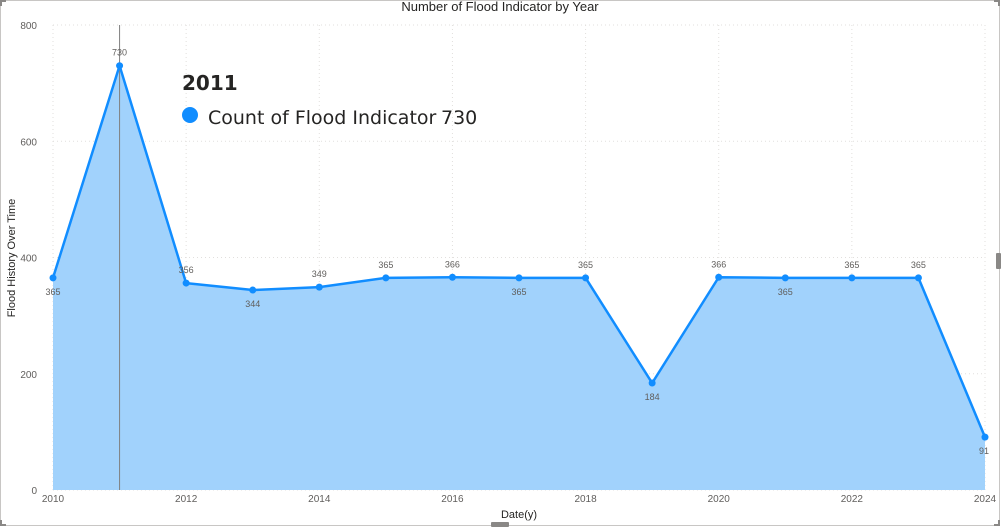 This screenshot has height=528, width=1002. What do you see at coordinates (998, 261) in the screenshot?
I see `resize-handle-right` at bounding box center [998, 261].